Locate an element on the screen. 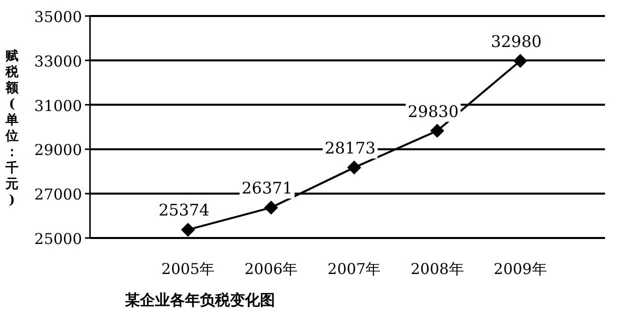  x-tick-label: 2006年 is located at coordinates (271, 269).